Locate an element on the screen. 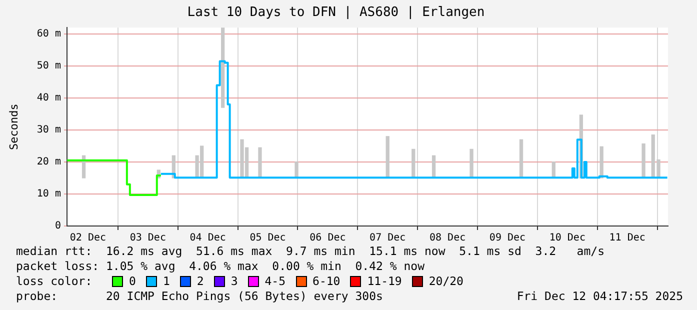 Image resolution: width=697 pixels, height=310 pixels. x-tick-label: 02 Dec is located at coordinates (88, 238).